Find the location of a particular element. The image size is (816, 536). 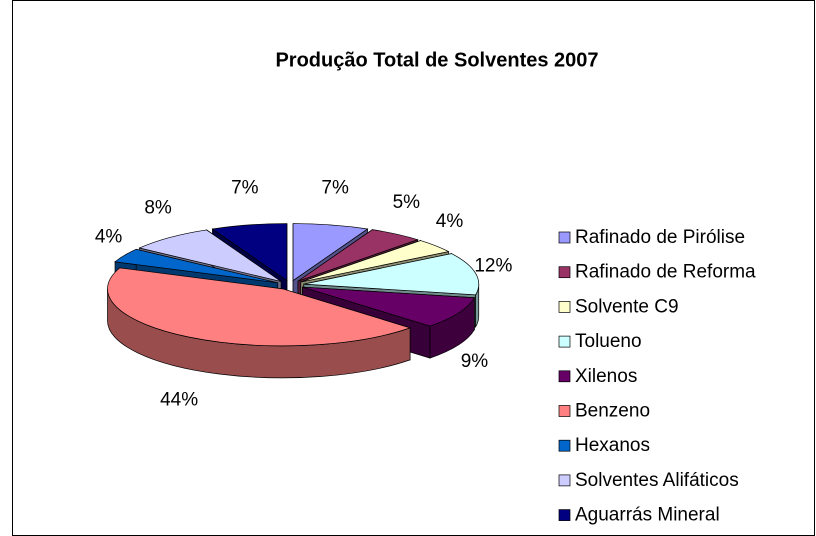

legend-label: Benzeno is located at coordinates (612, 411).